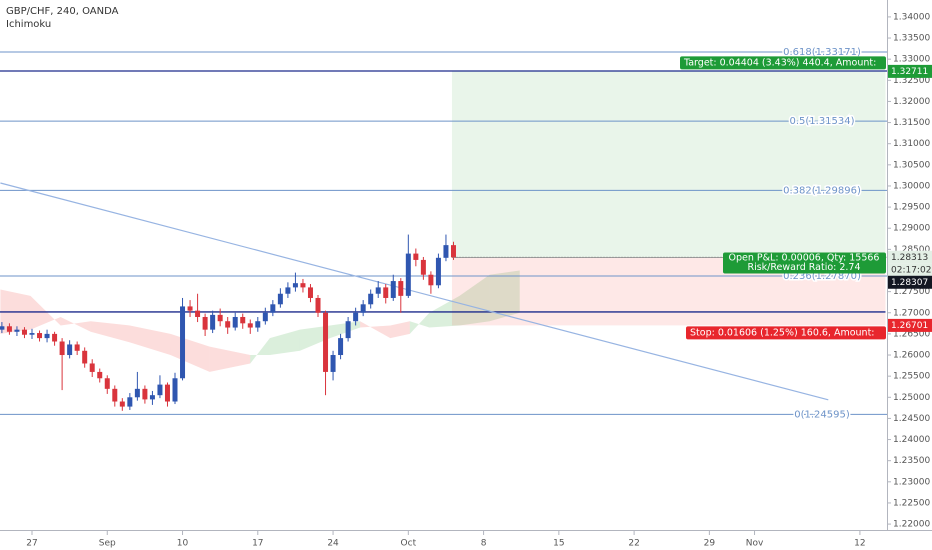  I want to click on x-tick-label: Oct, so click(409, 544).